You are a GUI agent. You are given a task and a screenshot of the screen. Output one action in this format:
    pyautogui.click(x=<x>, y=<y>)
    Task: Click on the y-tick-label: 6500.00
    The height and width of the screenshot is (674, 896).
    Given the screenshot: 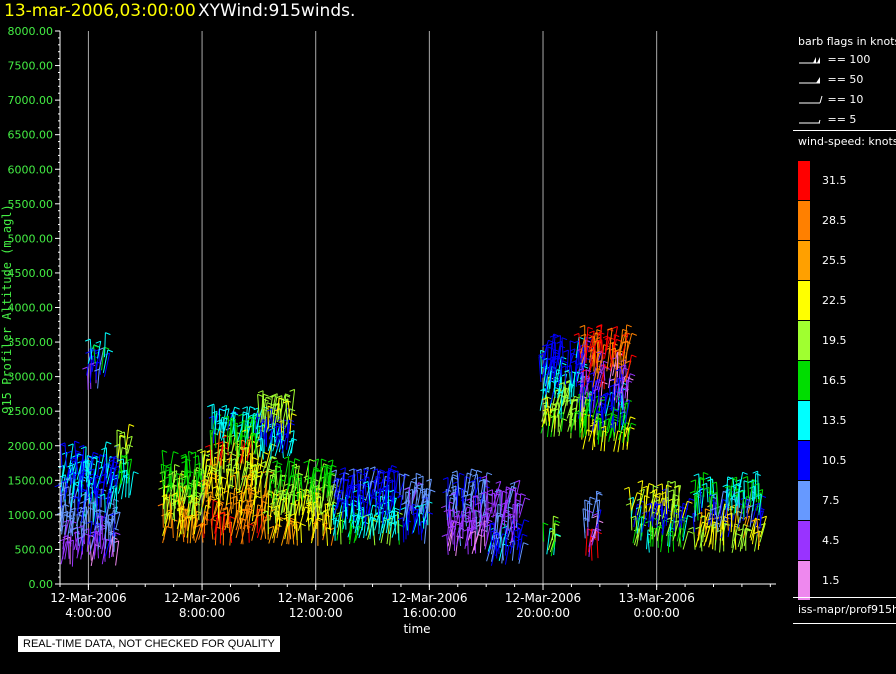 What is the action you would take?
    pyautogui.click(x=31, y=135)
    